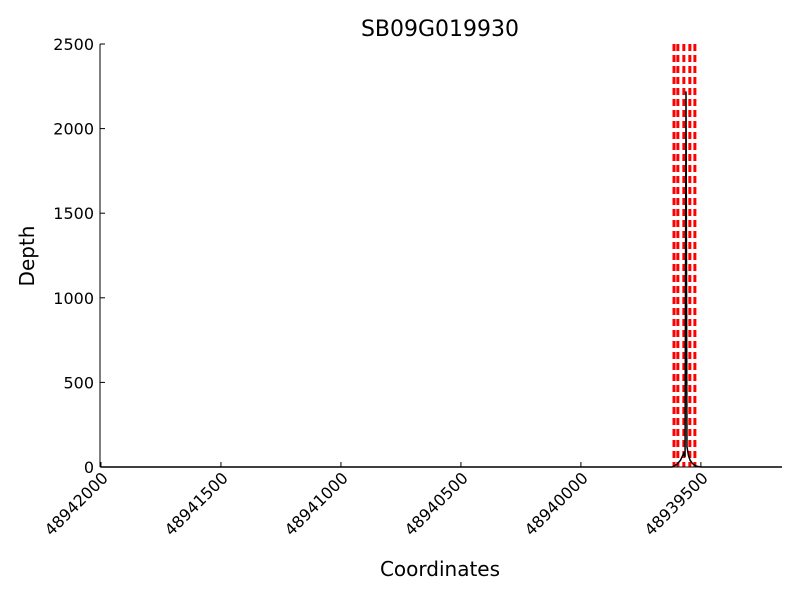 The image size is (800, 604). I want to click on x-tick-label: 48941500, so click(196, 503).